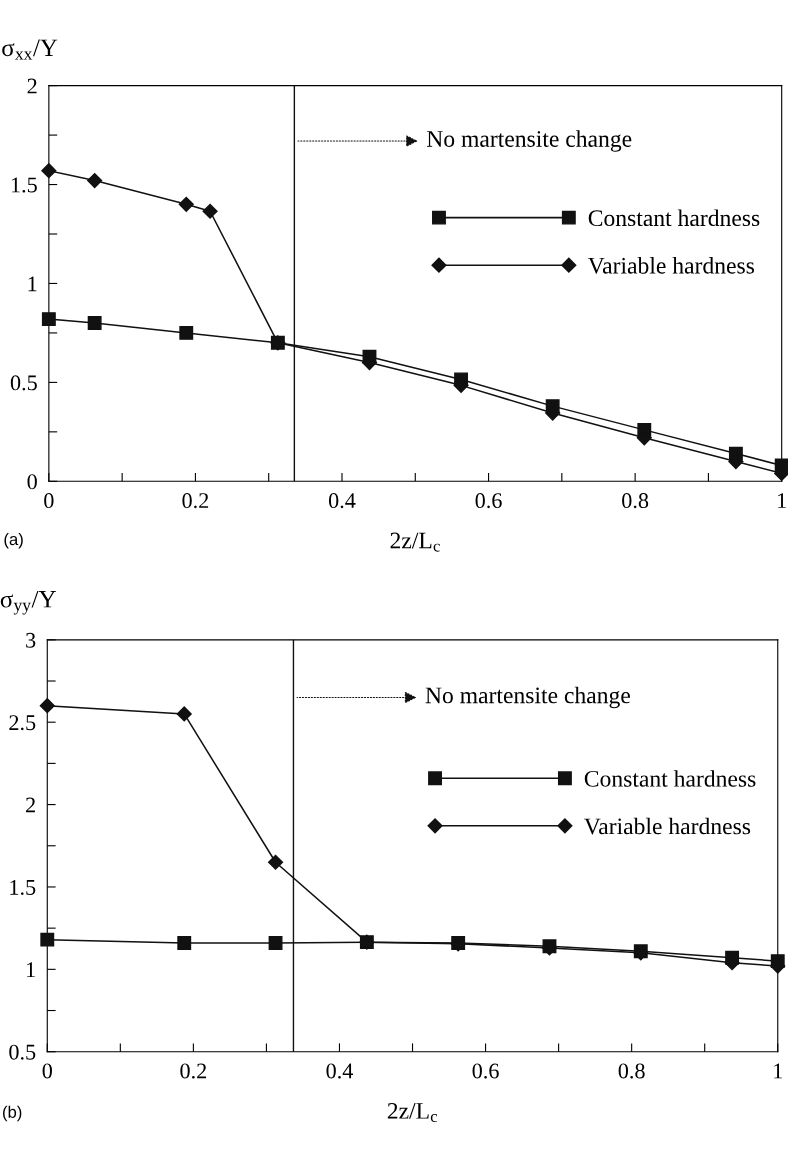  What do you see at coordinates (12, 1113) in the screenshot?
I see `text: (b)` at bounding box center [12, 1113].